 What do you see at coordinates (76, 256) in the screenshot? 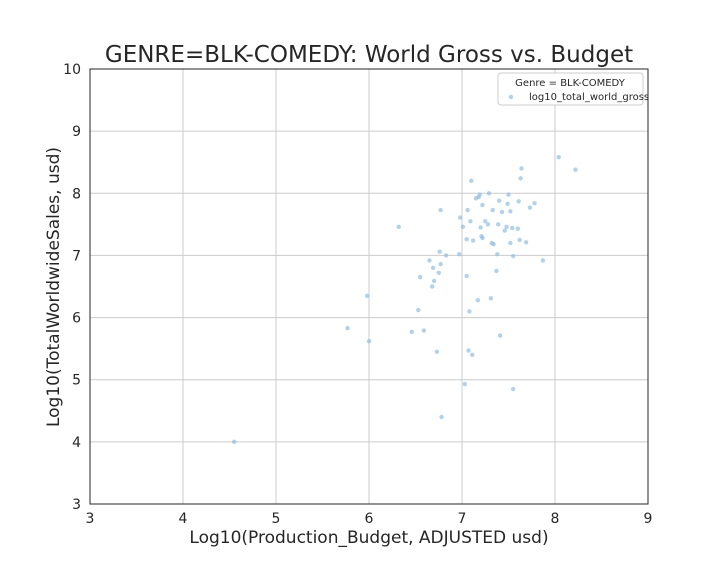
I see `y-tick-label: 7` at bounding box center [76, 256].